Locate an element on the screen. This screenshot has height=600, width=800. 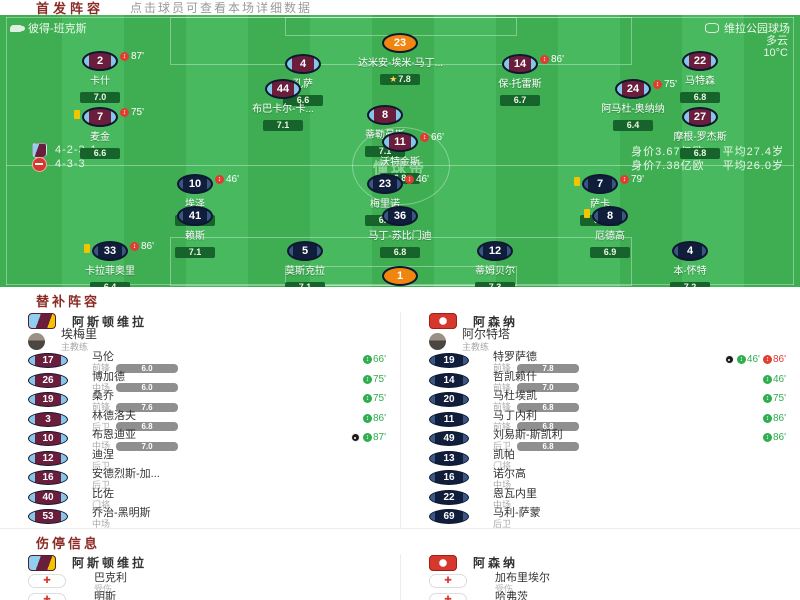
sub-player-name: 哲凯赖什 is located at coordinates (515, 376).